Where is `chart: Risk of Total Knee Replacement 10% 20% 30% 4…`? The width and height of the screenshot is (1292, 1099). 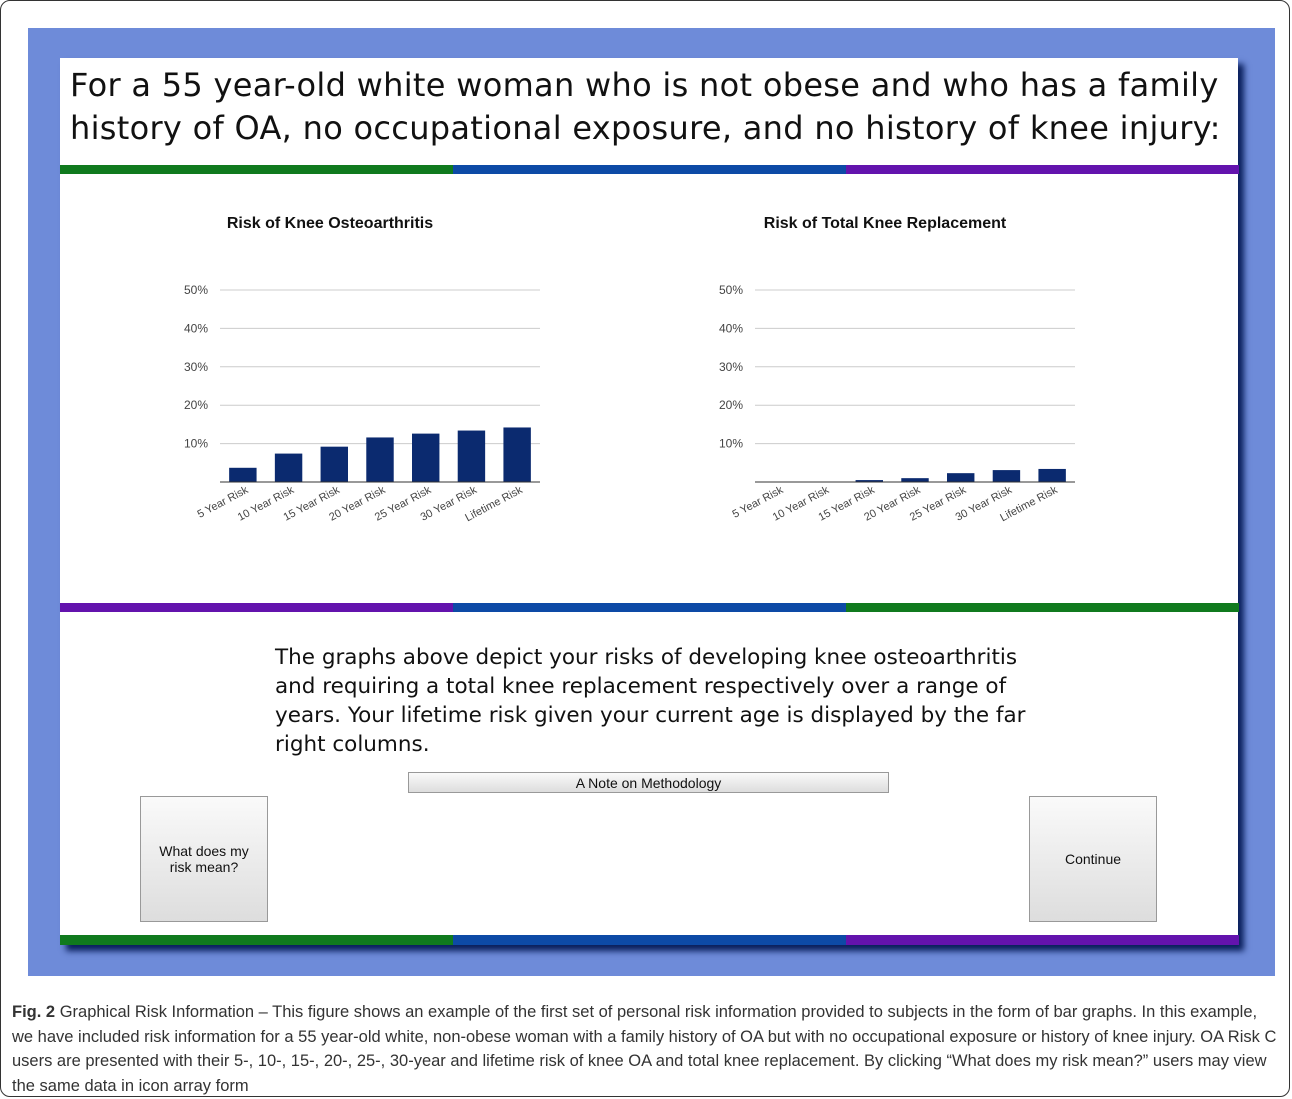
chart: Risk of Total Knee Replacement 10% 20% 30% 4… is located at coordinates (897, 369).